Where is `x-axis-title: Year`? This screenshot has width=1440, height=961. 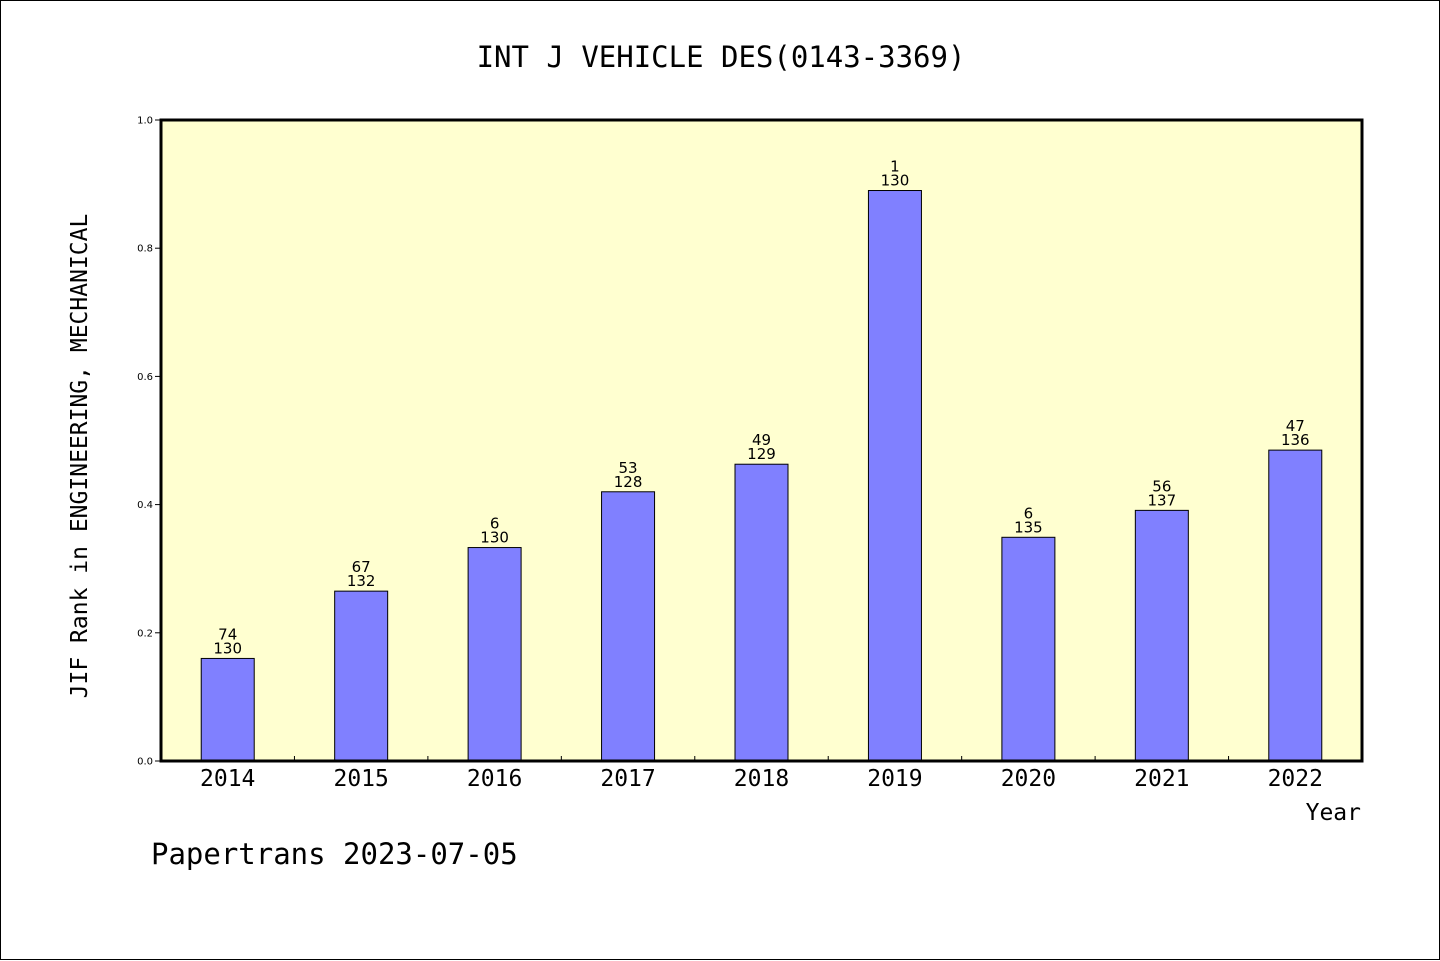
x-axis-title: Year is located at coordinates (1333, 813).